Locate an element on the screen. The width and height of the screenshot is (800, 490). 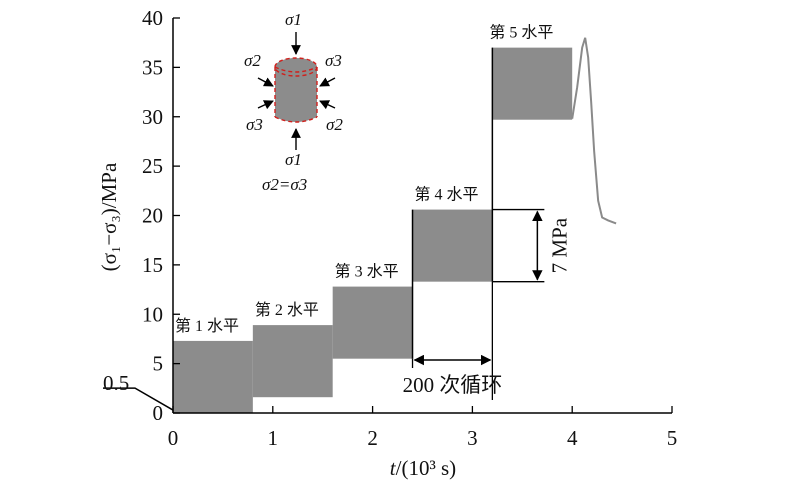
sigma2-left-arrow is located at coordinates (265, 82).